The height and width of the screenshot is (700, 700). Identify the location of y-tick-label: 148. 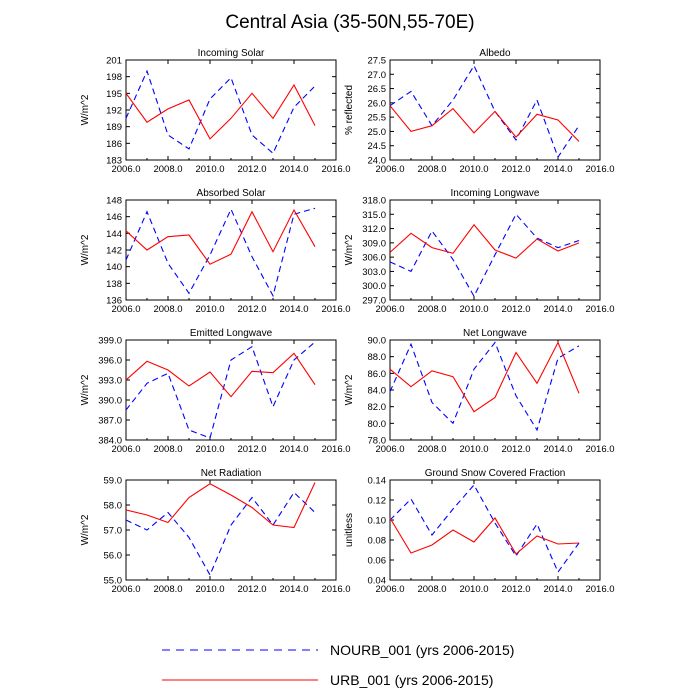
(114, 201).